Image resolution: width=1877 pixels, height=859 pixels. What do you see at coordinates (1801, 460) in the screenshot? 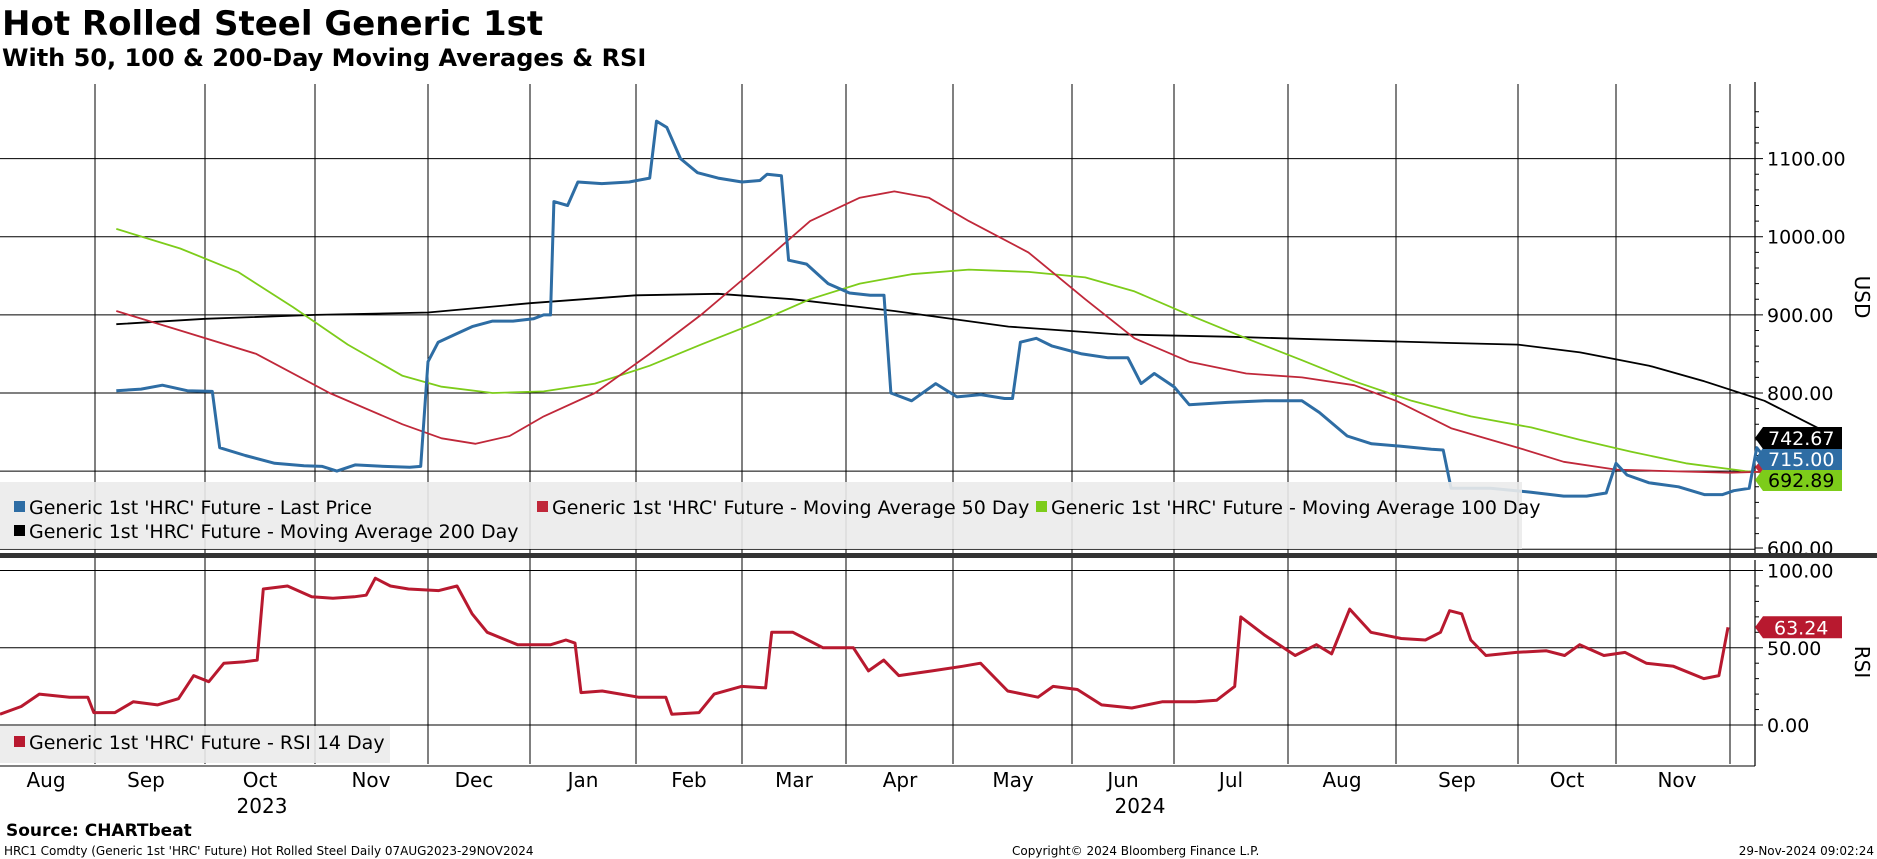
I see `end-value-label: 715.00` at bounding box center [1801, 460].